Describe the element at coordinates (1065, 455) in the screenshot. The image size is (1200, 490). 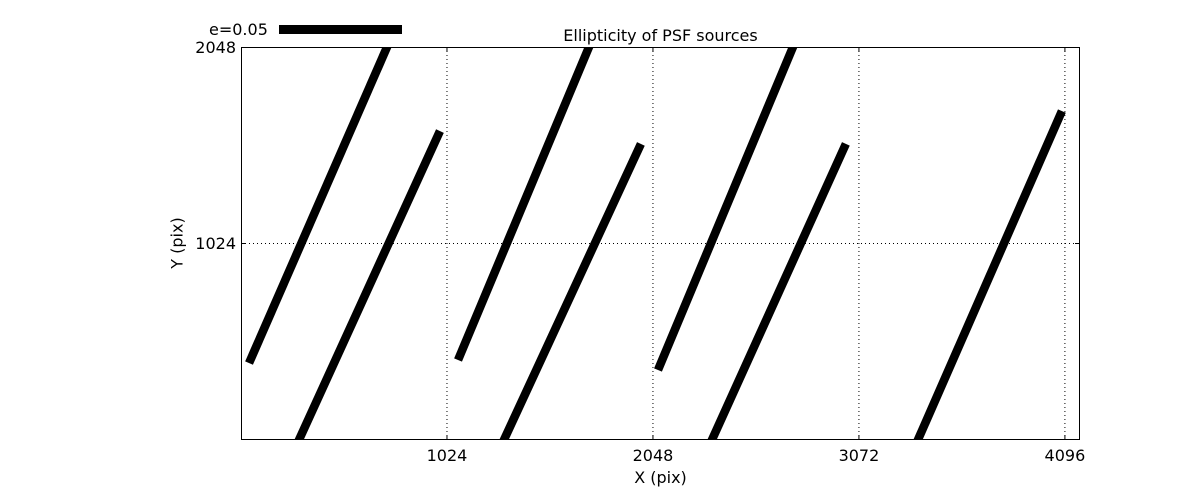
I see `x-tick-label: 4096` at that location.